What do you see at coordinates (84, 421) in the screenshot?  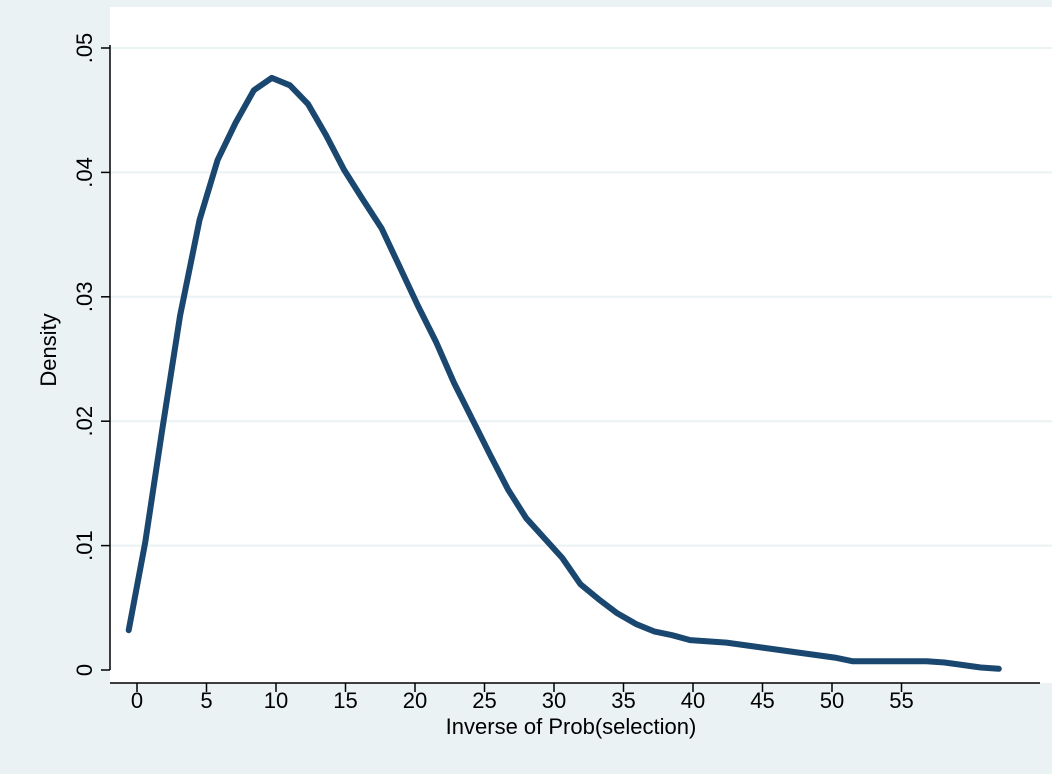 I see `y-tick-label: .02` at bounding box center [84, 421].